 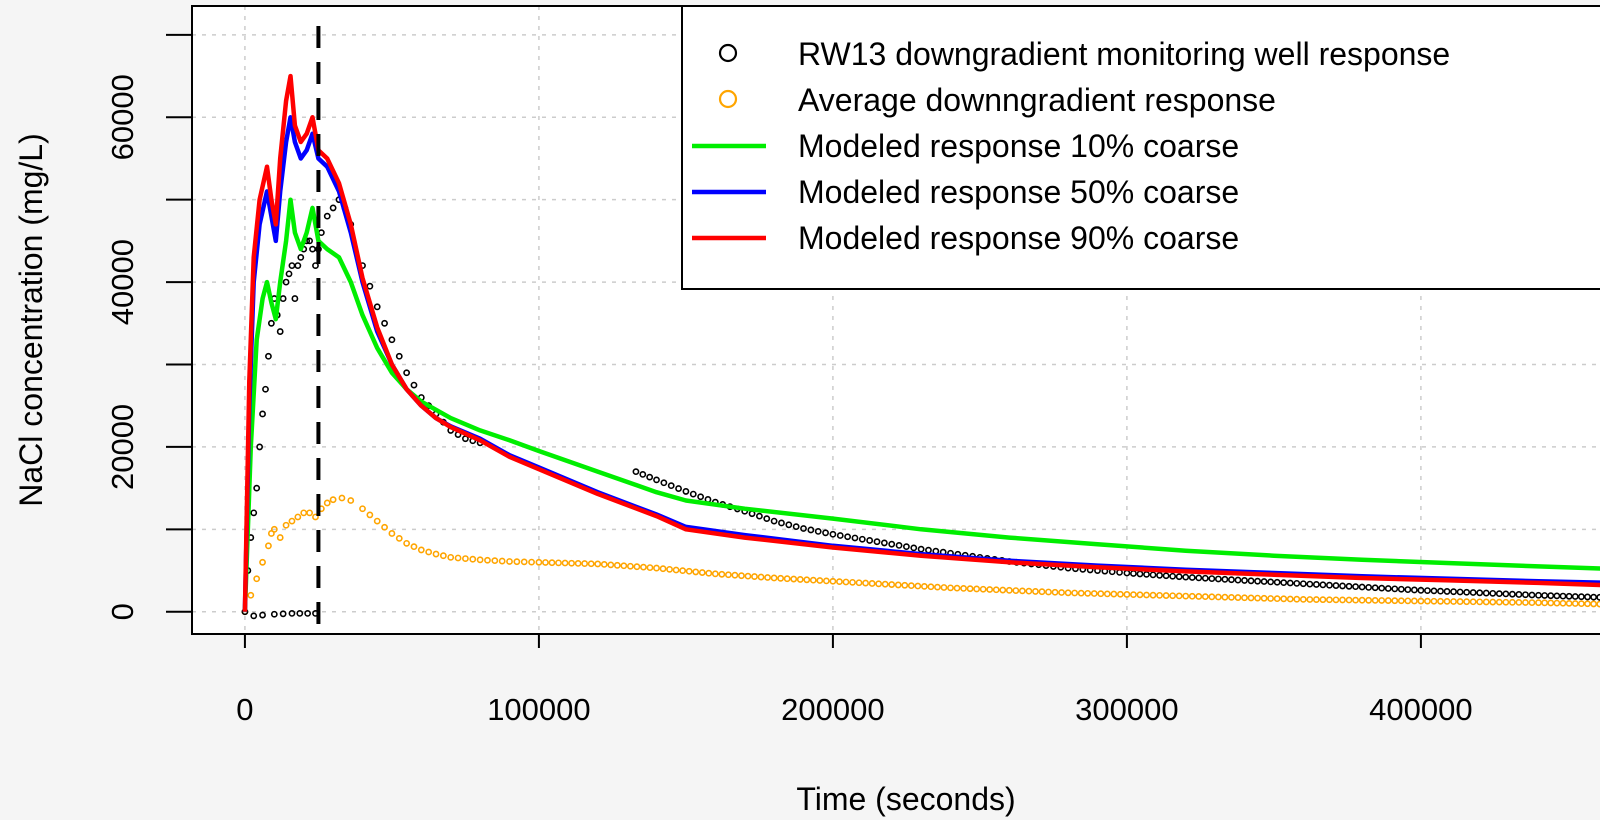 I want to click on x-tick-label: 300000, so click(x=1126, y=709).